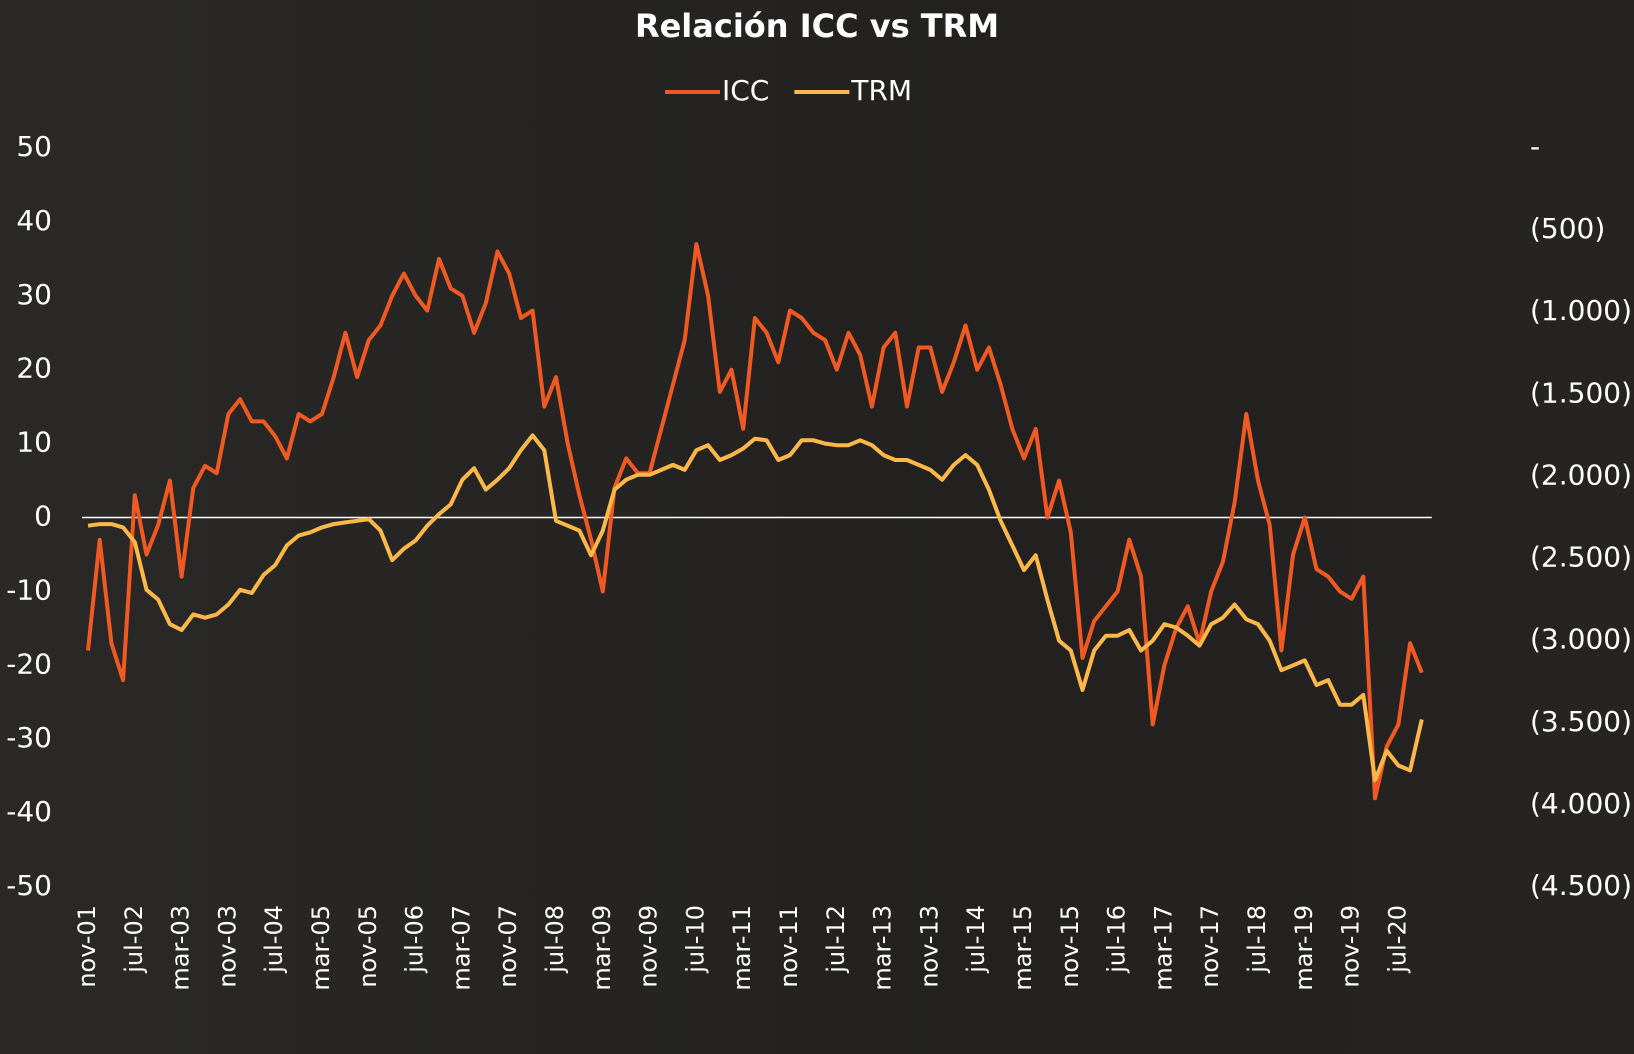 This screenshot has height=1054, width=1634. What do you see at coordinates (1535, 146) in the screenshot?
I see `y2-tick-label: -` at bounding box center [1535, 146].